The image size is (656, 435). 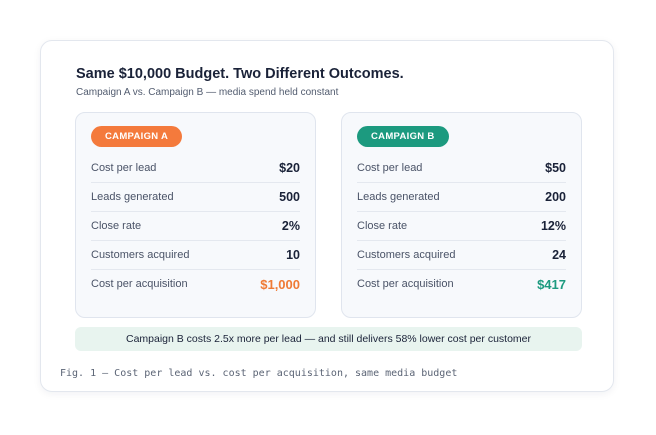 I want to click on metric-value: 10, so click(x=293, y=255).